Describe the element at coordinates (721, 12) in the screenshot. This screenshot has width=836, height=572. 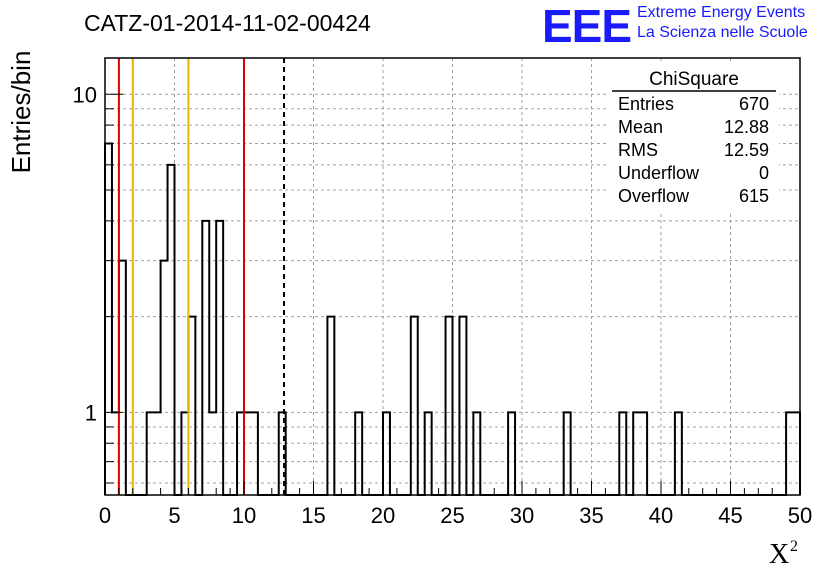
I see `logo-line-1: Extreme Energy Events` at that location.